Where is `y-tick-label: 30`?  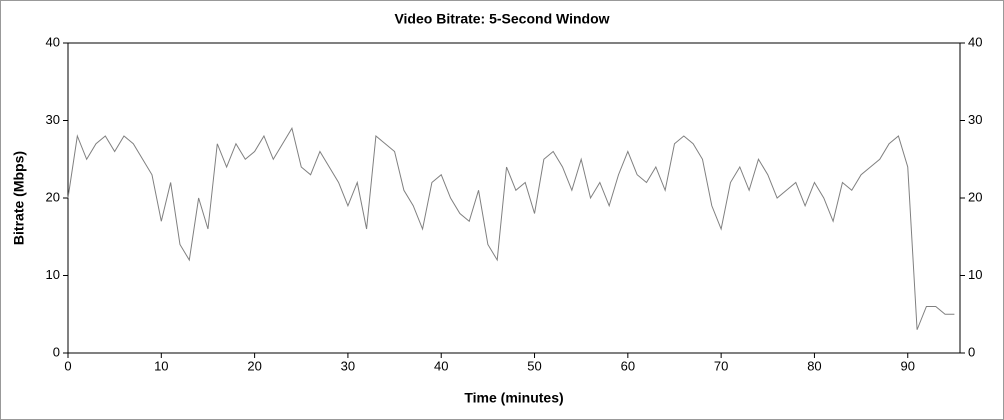
y-tick-label: 30 is located at coordinates (53, 119).